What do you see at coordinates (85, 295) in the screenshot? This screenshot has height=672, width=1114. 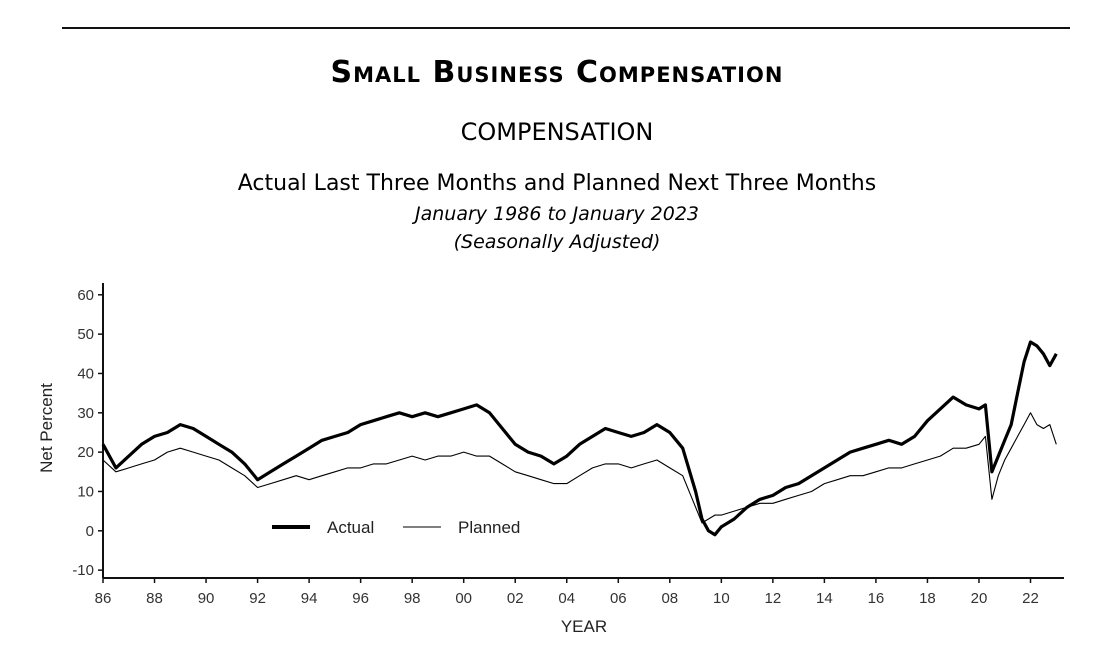 I see `y-tick-label: 60` at bounding box center [85, 295].